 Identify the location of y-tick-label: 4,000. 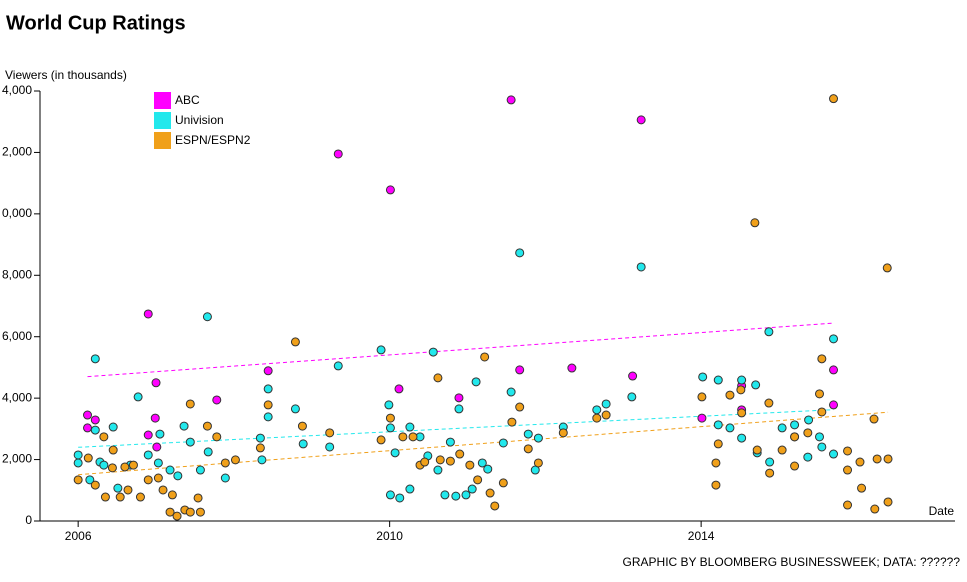
(17, 90).